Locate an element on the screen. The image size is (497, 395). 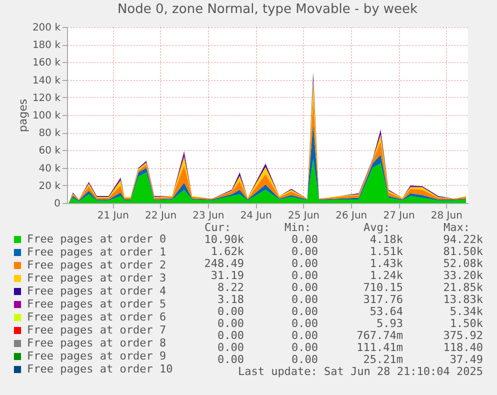
text: 1.62k is located at coordinates (227, 251).